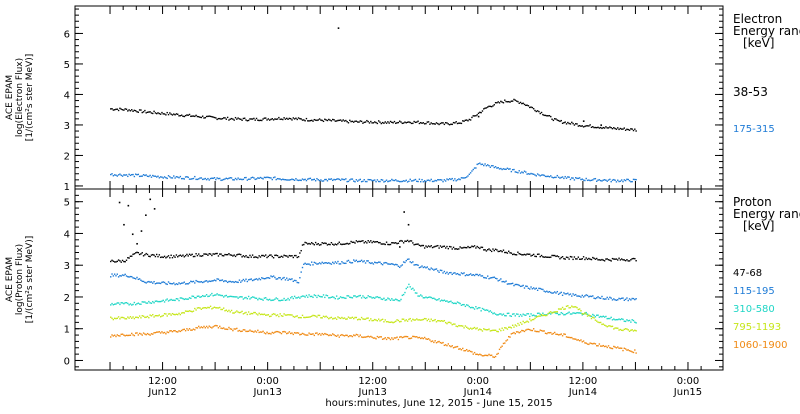  Describe the element at coordinates (766, 31) in the screenshot. I see `electron-legend-title-line: Energy range` at that location.